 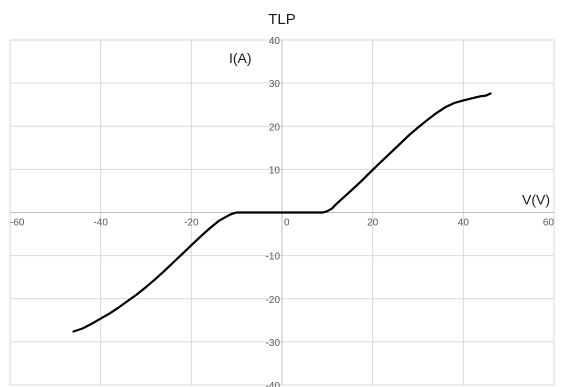 What do you see at coordinates (373, 223) in the screenshot?
I see `x-tick-label: 20` at bounding box center [373, 223].